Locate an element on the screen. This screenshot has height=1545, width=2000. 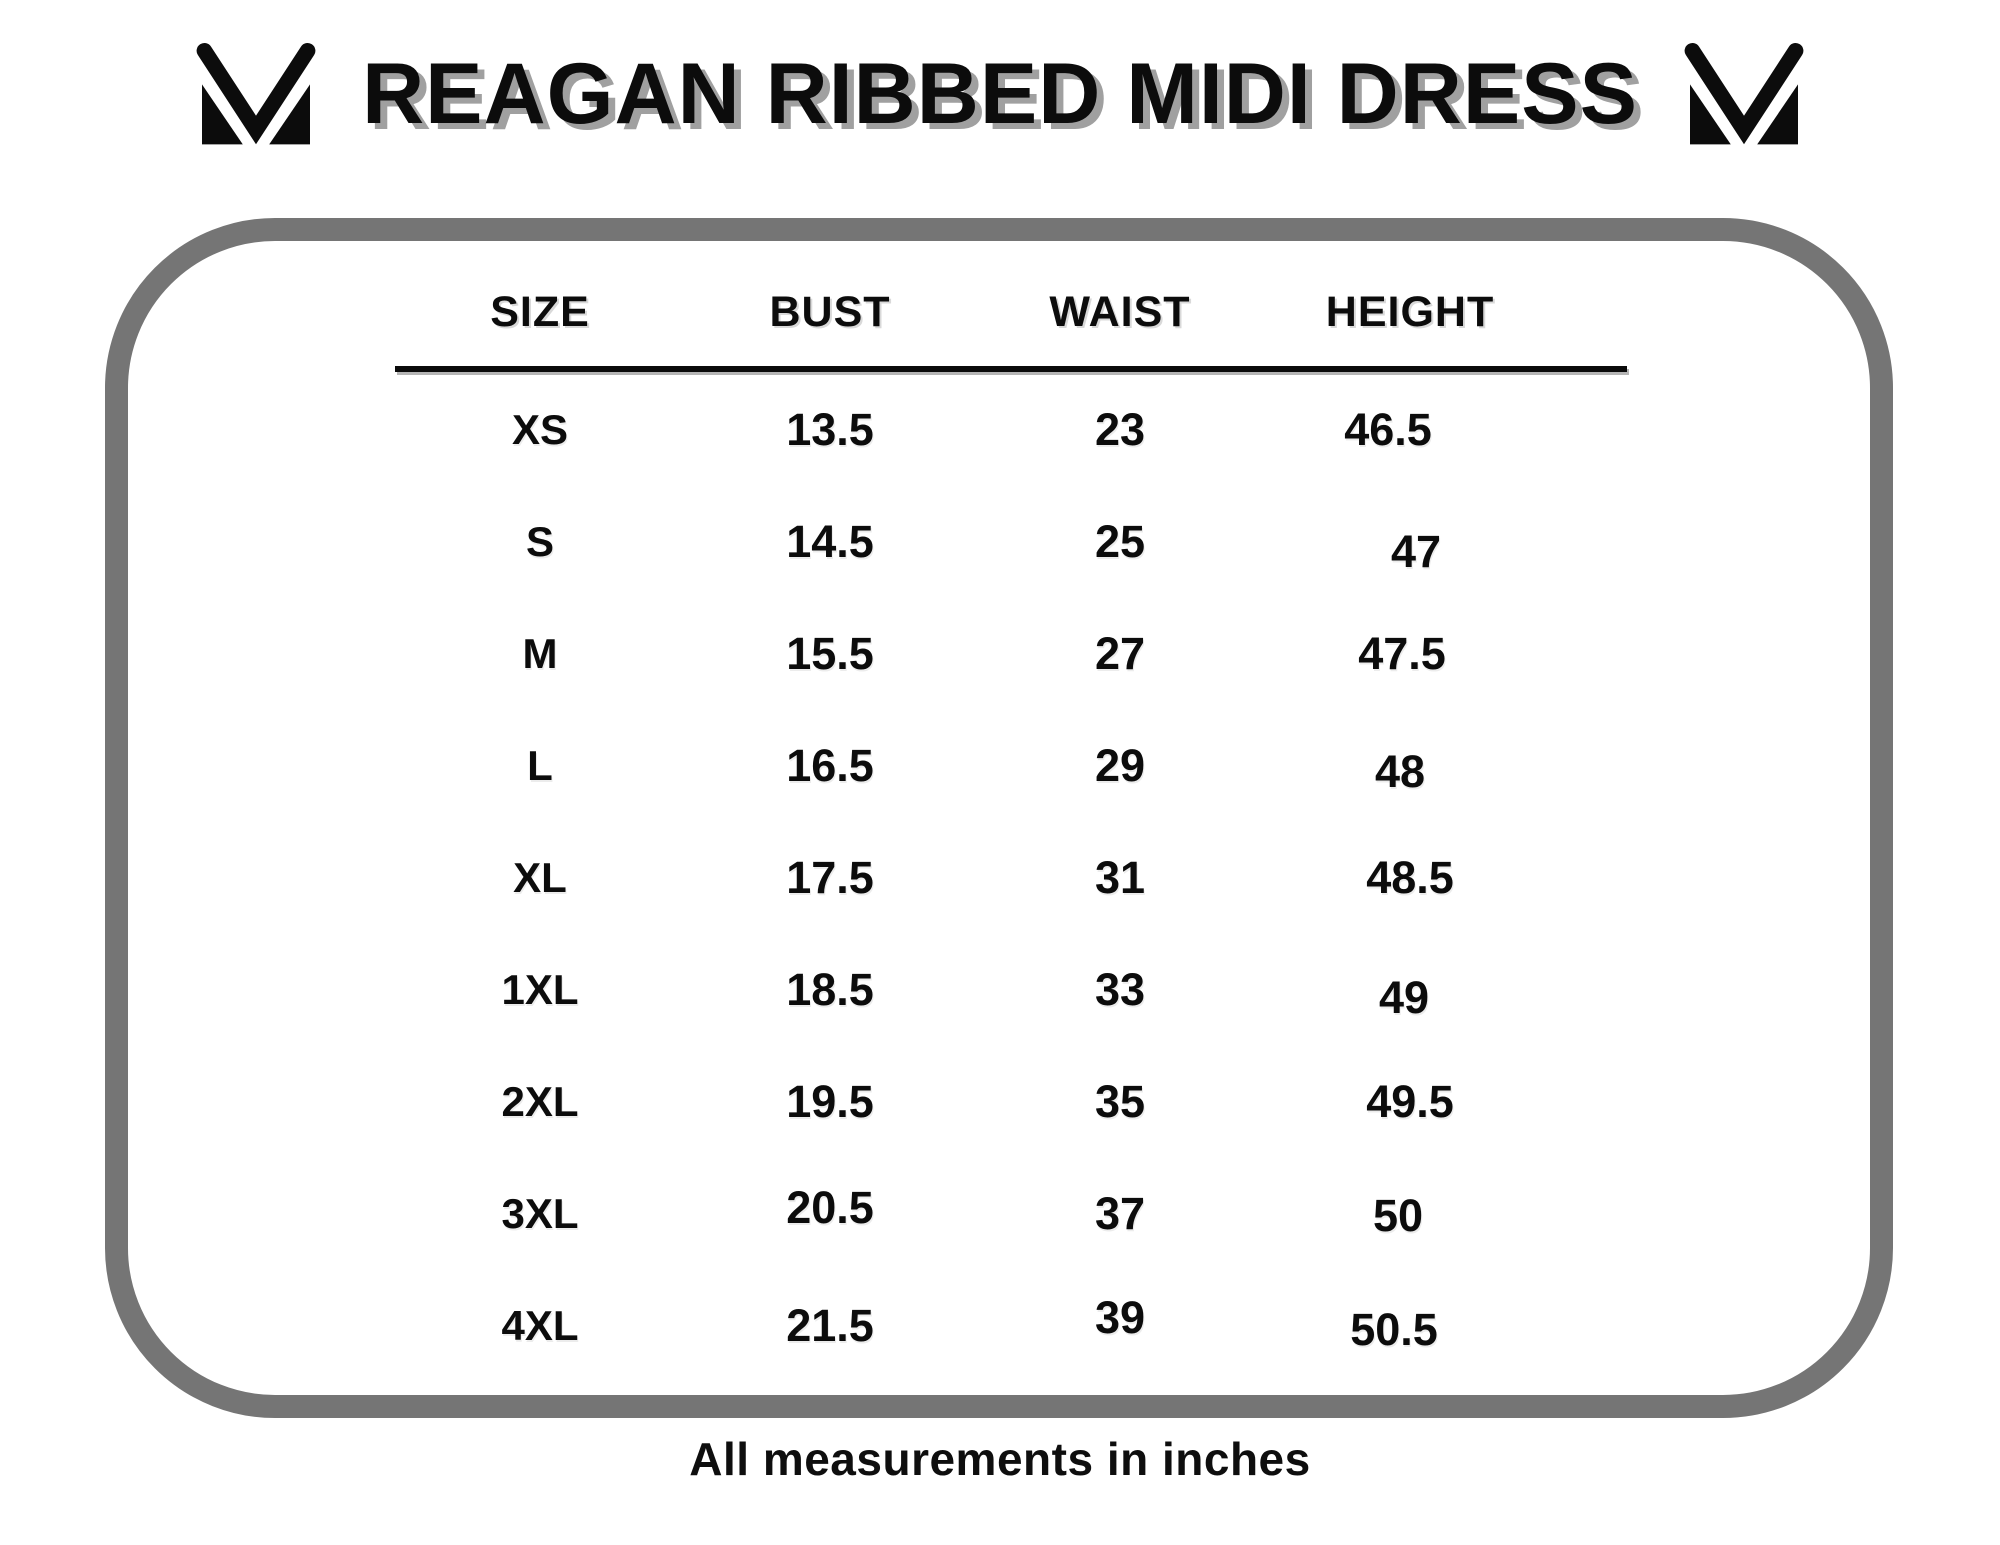
page-title: REAGAN RIBBED MIDI DRESS is located at coordinates (1000, 93).